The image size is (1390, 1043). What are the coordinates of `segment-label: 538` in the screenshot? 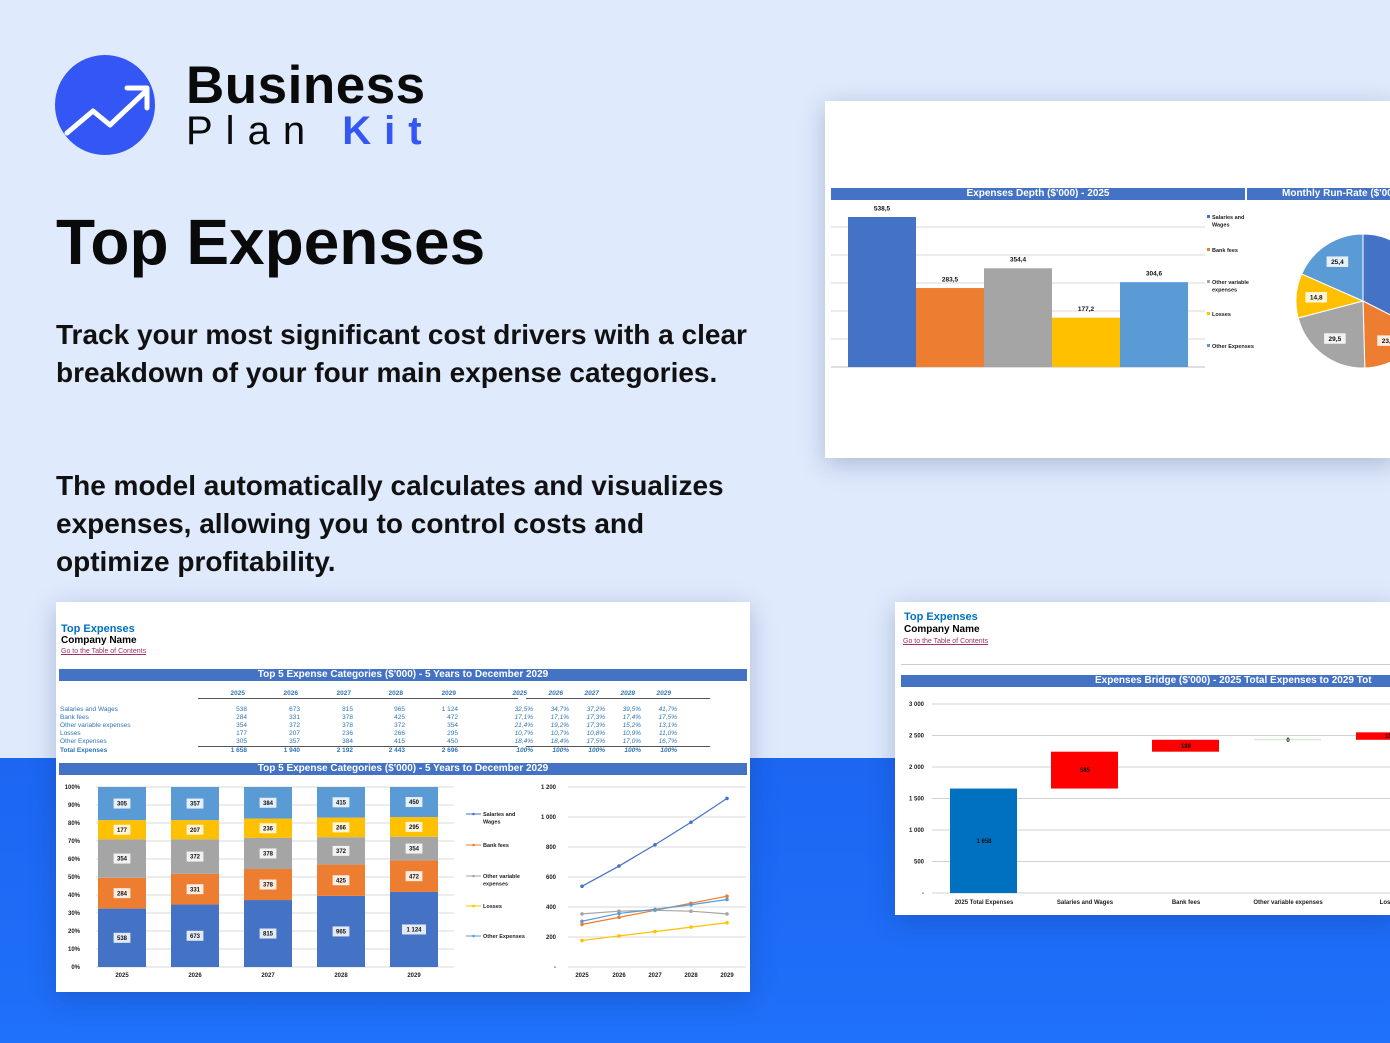 It's located at (122, 939).